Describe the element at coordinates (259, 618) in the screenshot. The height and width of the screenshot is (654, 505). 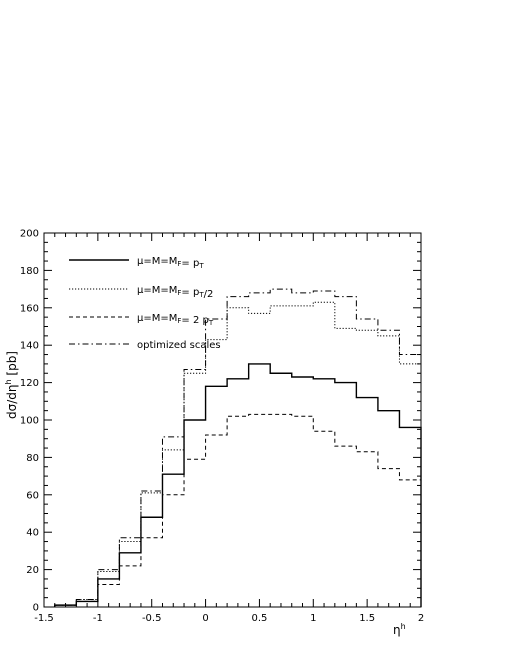
I see `x-tick-label: 0.5` at that location.